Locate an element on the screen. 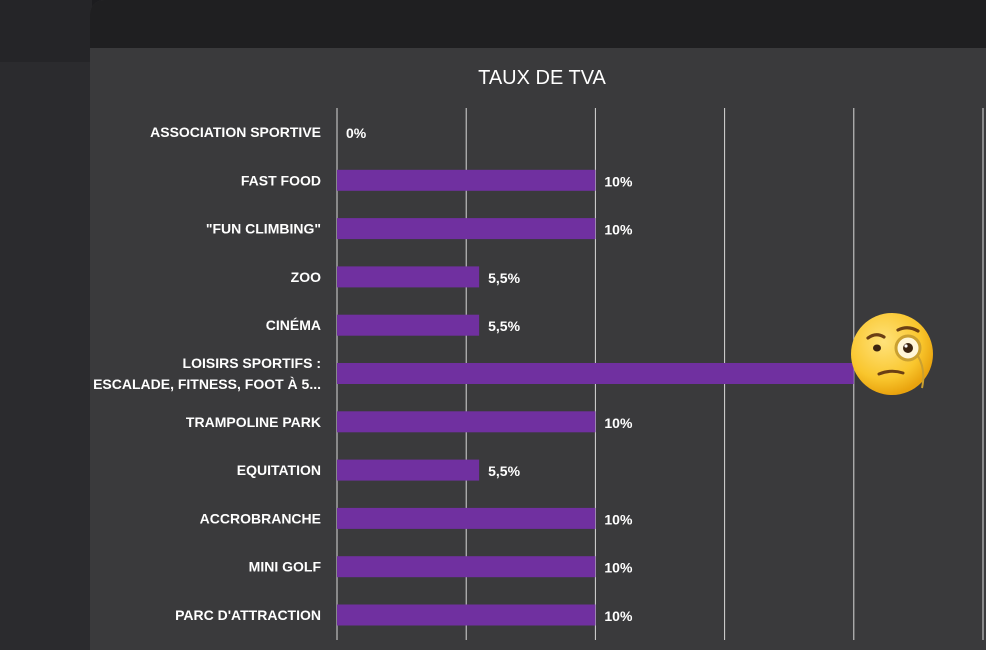 The height and width of the screenshot is (650, 986). face-with-monocle-icon is located at coordinates (892, 354).